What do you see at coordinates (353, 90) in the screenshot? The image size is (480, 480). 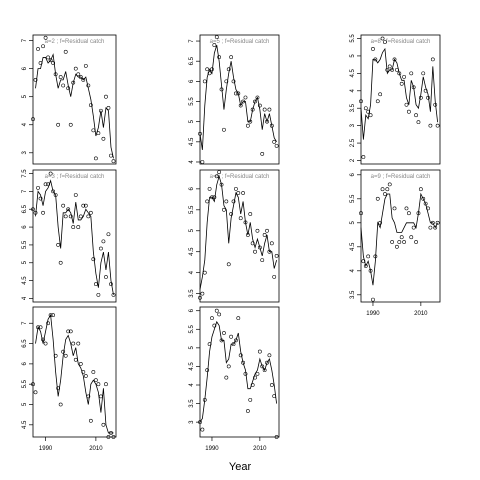 I see `y-tick-label: 4` at bounding box center [353, 90].